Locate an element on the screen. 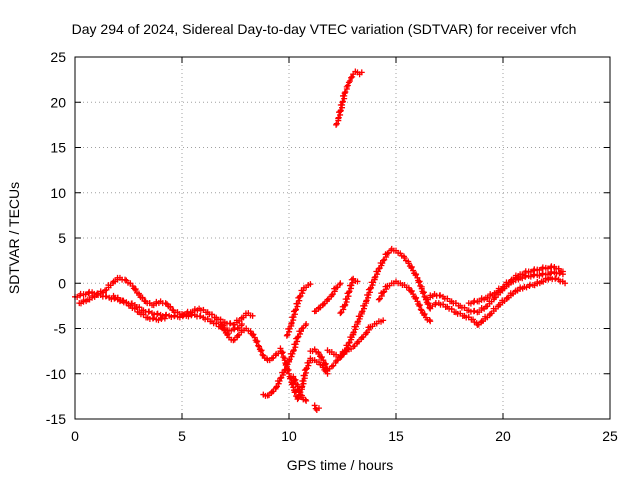  x-tick-label: 10 is located at coordinates (289, 436).